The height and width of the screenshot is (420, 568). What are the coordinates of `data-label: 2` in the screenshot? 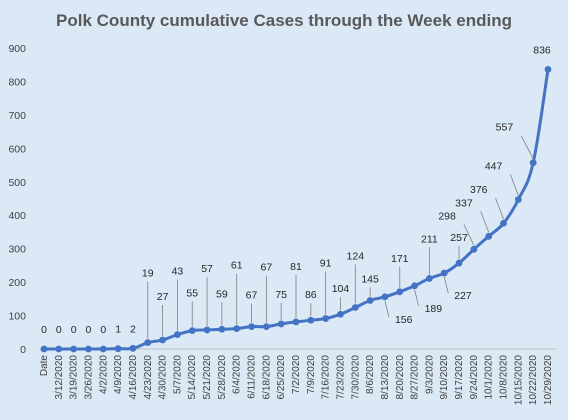 It's located at (133, 329).